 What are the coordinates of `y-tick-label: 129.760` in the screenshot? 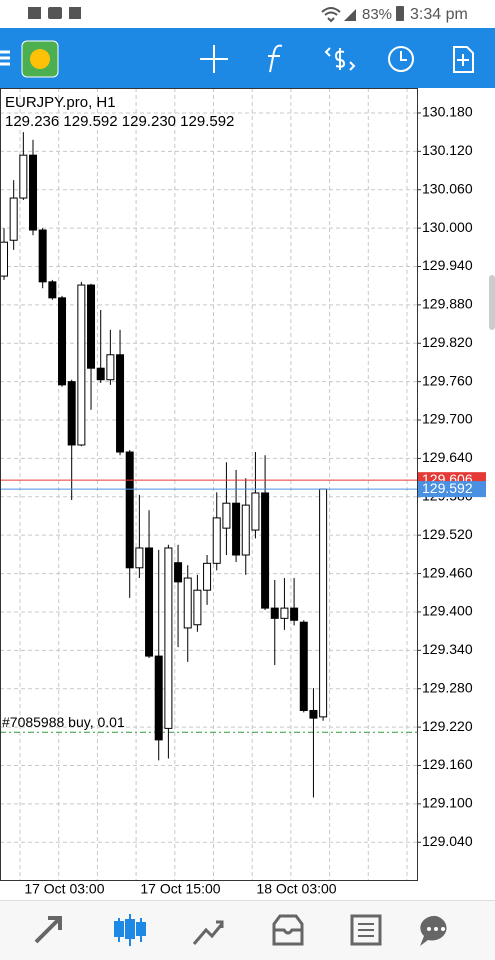 It's located at (447, 380).